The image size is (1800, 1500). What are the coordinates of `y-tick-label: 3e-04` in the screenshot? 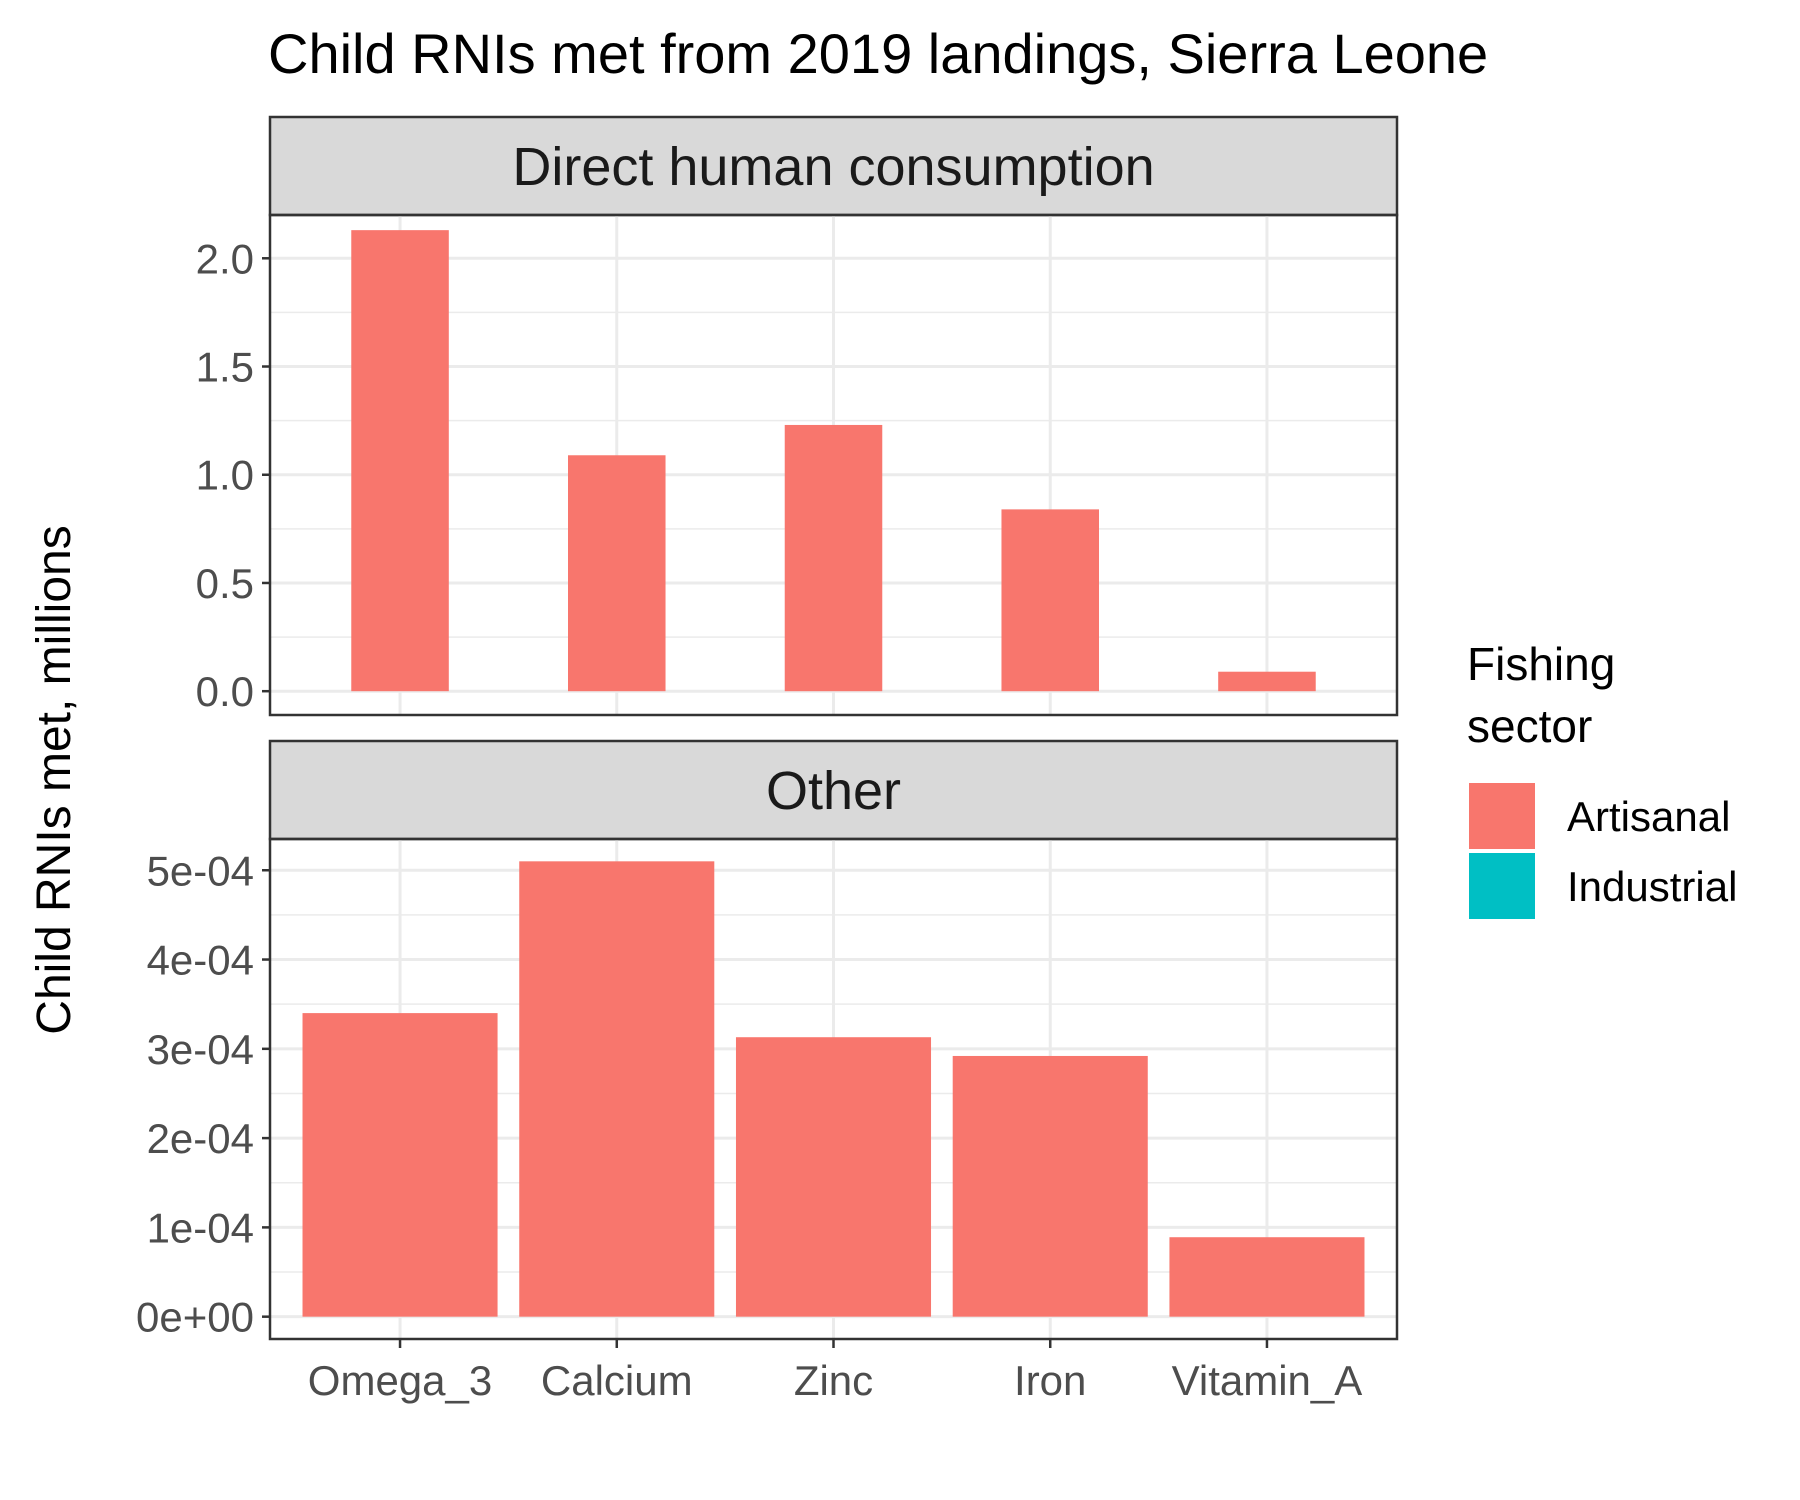 It's located at (200, 1049).